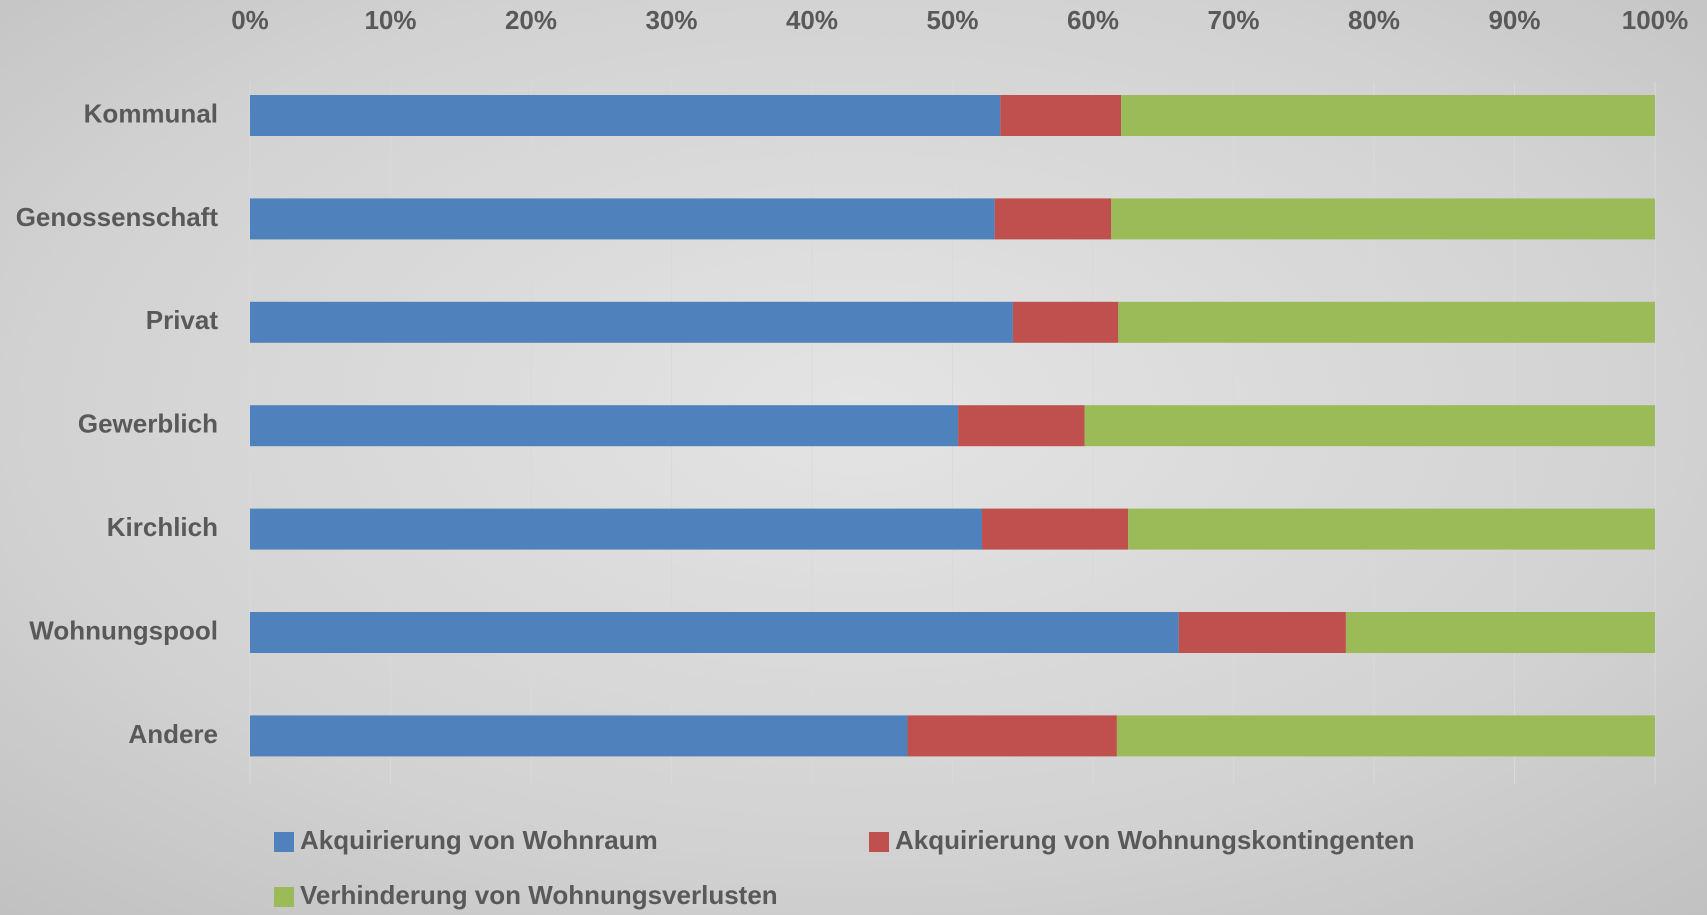 The width and height of the screenshot is (1707, 915). Describe the element at coordinates (1374, 20) in the screenshot. I see `x-tick-label: 80%` at that location.